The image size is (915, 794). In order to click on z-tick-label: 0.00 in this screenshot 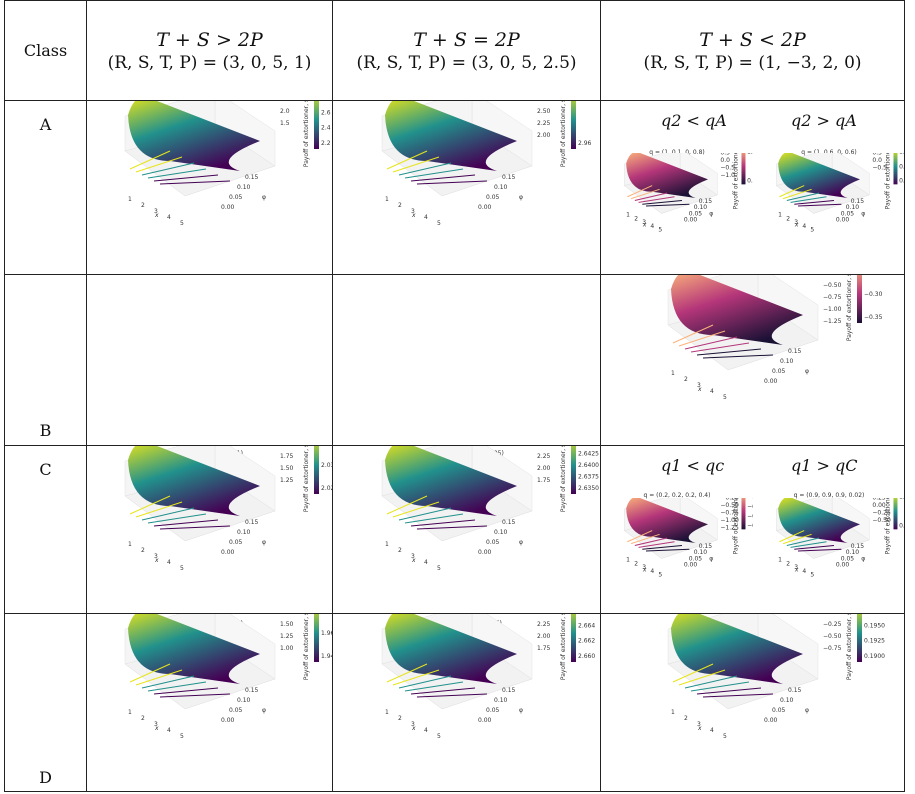, I will do `click(830, 615)`.